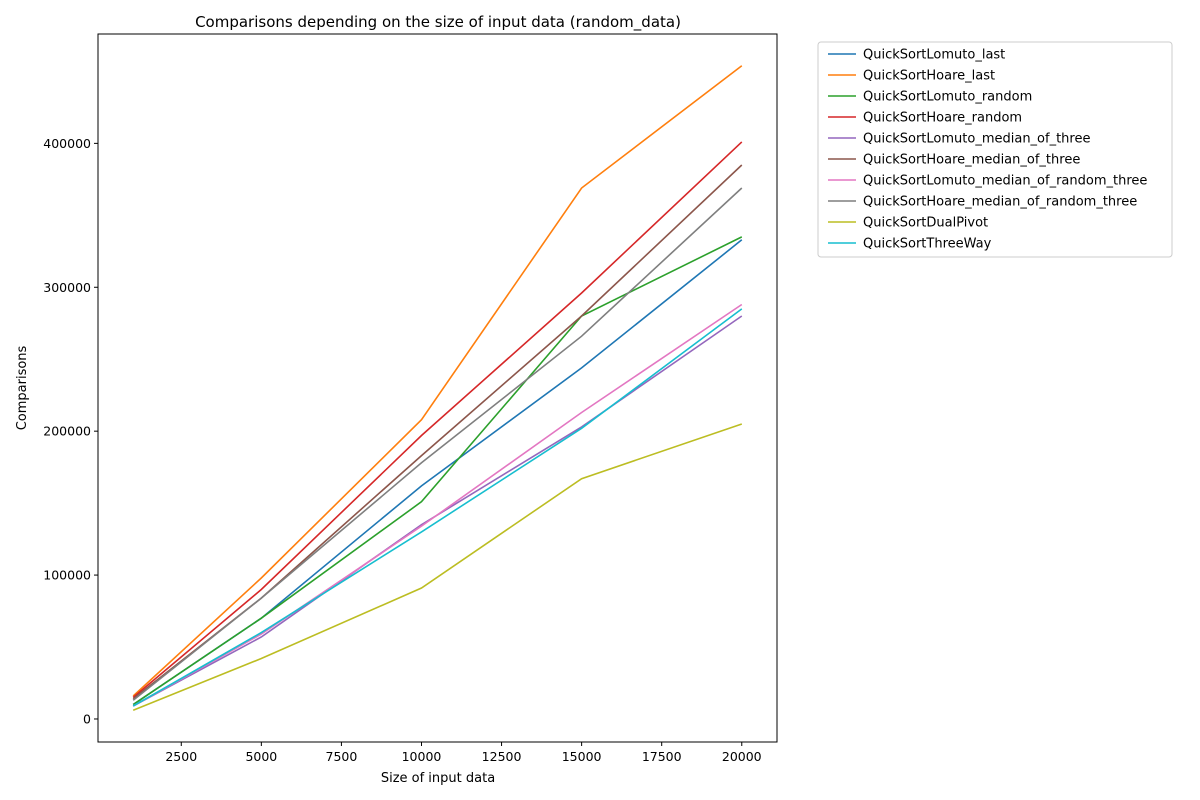 The width and height of the screenshot is (1200, 800). What do you see at coordinates (976, 139) in the screenshot?
I see `legend-entry-4: QuickSortLomuto_median_of_three` at bounding box center [976, 139].